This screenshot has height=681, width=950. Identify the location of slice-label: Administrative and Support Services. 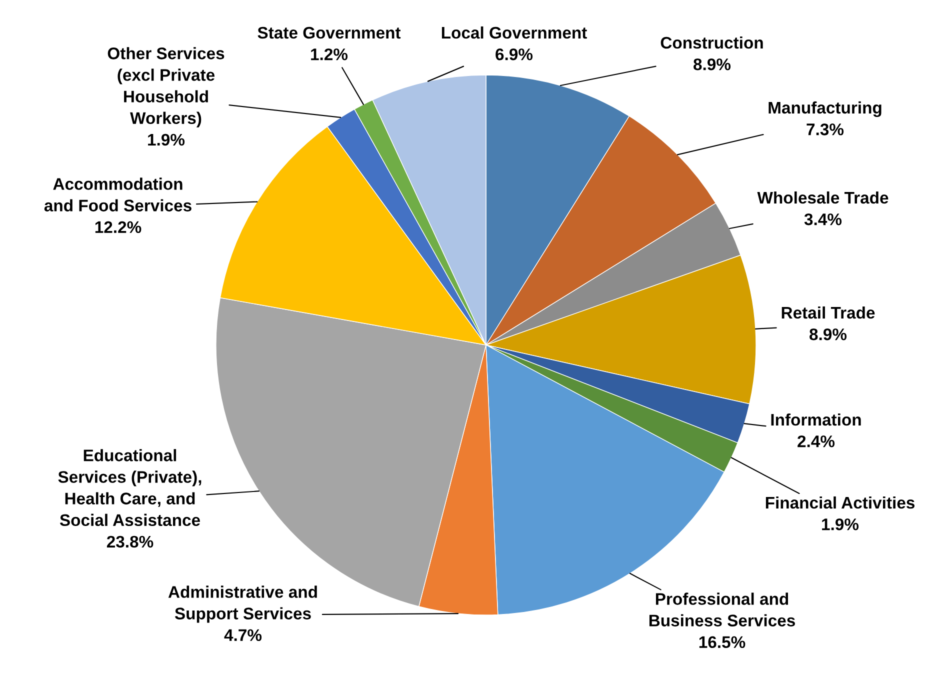
(242, 604).